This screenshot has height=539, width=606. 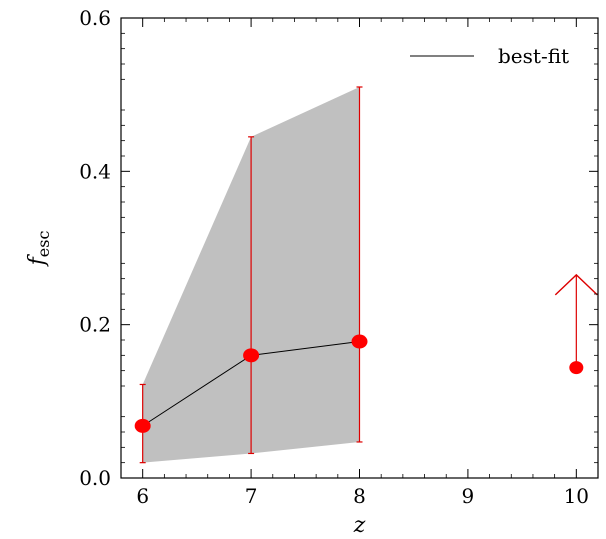 What do you see at coordinates (576, 368) in the screenshot?
I see `lower-limit-point` at bounding box center [576, 368].